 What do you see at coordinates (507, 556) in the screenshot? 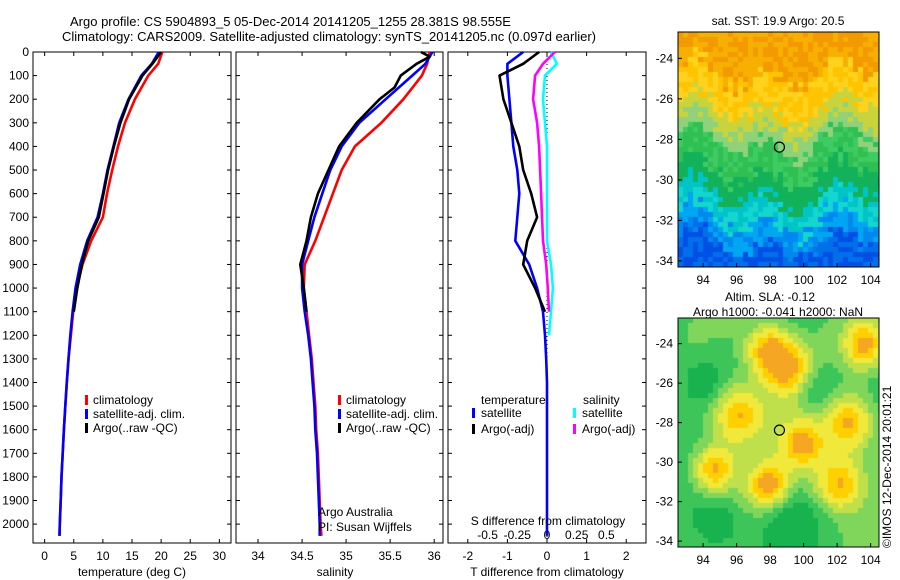
I see `difference-xtick-label: -1` at bounding box center [507, 556].